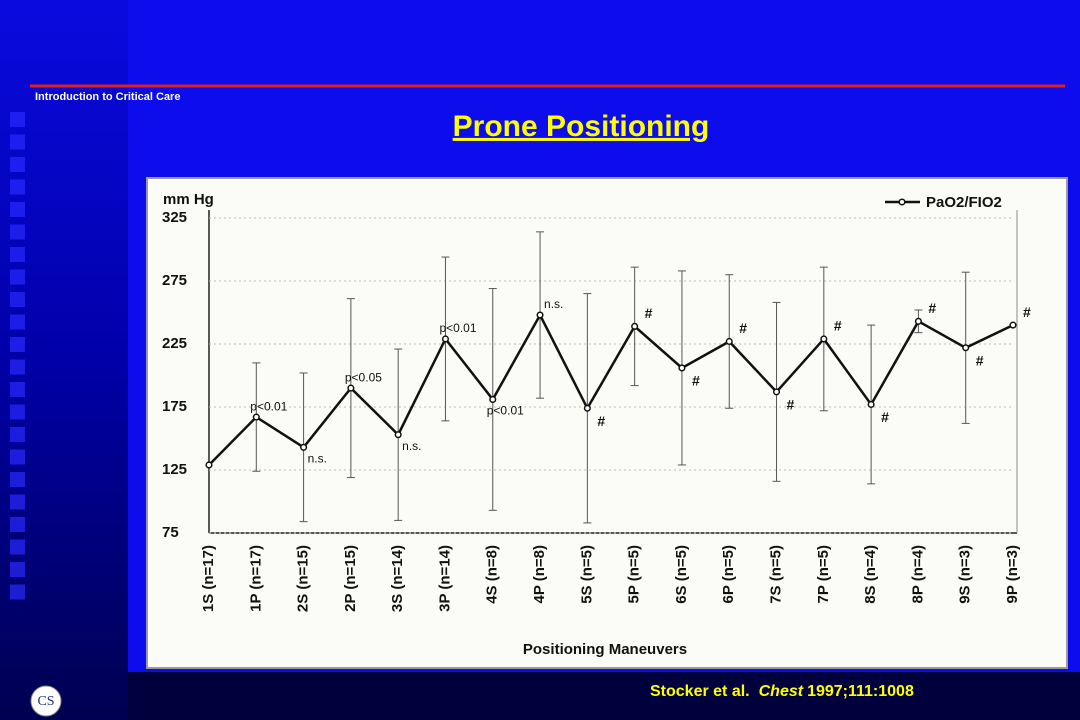 The width and height of the screenshot is (1080, 720). Describe the element at coordinates (539, 574) in the screenshot. I see `x-tick-label: 4P (n=8)` at that location.